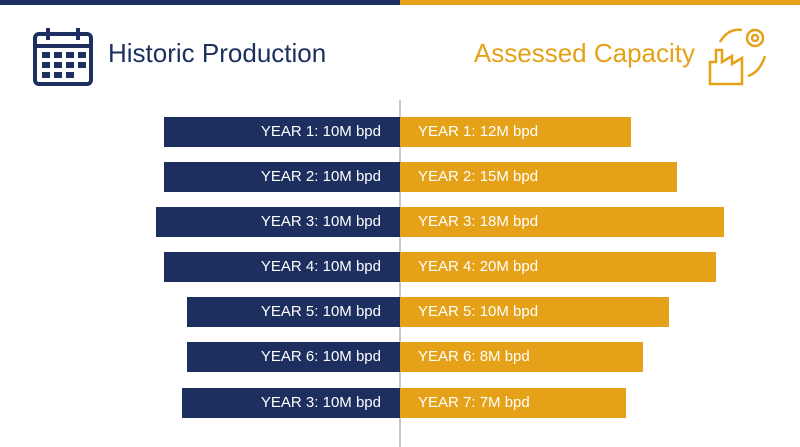 This screenshot has height=447, width=800. I want to click on right-label: YEAR 6: 8M bpd, so click(474, 356).